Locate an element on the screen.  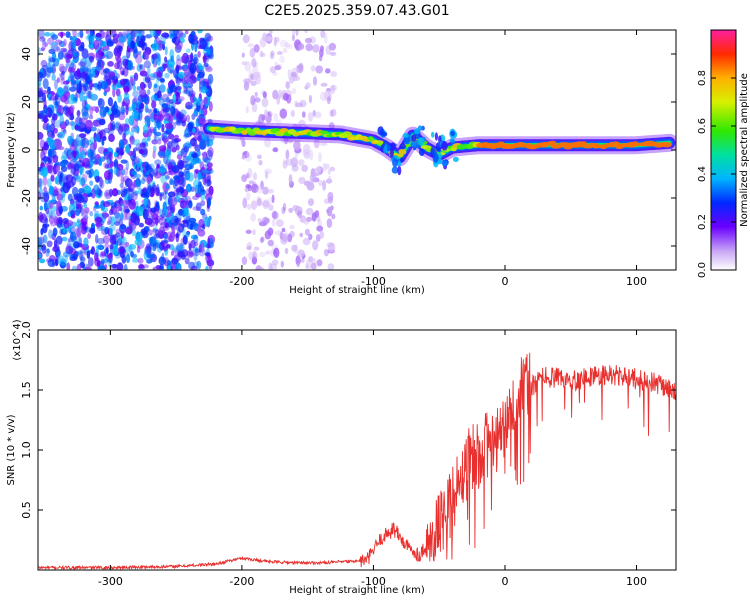
signal-ridge is located at coordinates (438, 147).